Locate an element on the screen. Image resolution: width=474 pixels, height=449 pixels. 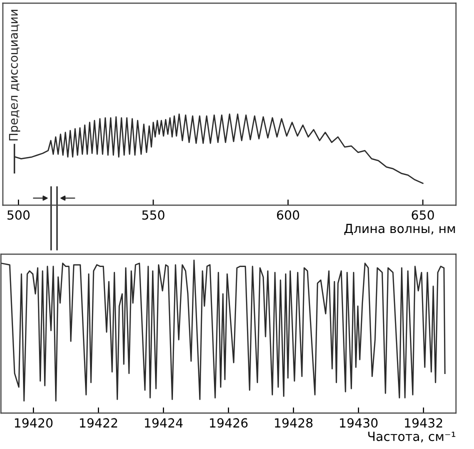
x-tick-label: 19432 is located at coordinates (423, 423).